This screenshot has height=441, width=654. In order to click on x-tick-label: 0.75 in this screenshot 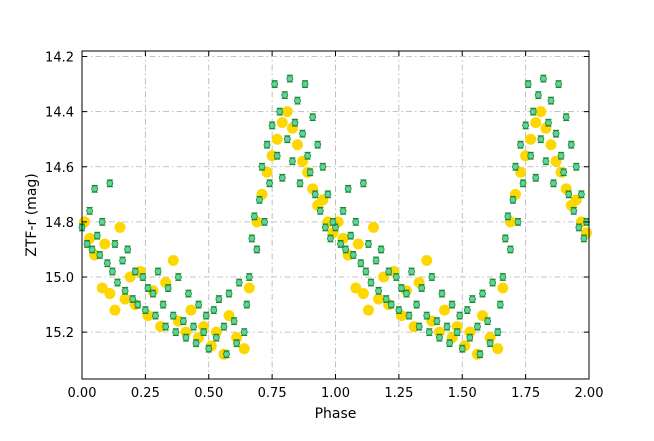, I will do `click(272, 393)`.